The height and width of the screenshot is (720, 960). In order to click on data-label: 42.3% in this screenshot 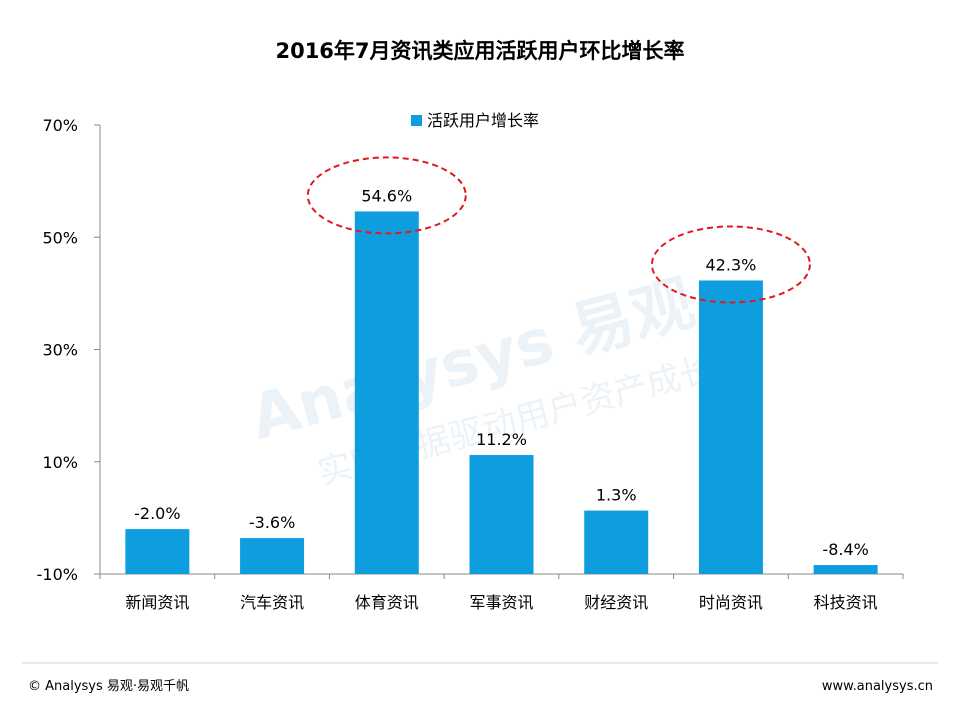, I will do `click(731, 264)`.